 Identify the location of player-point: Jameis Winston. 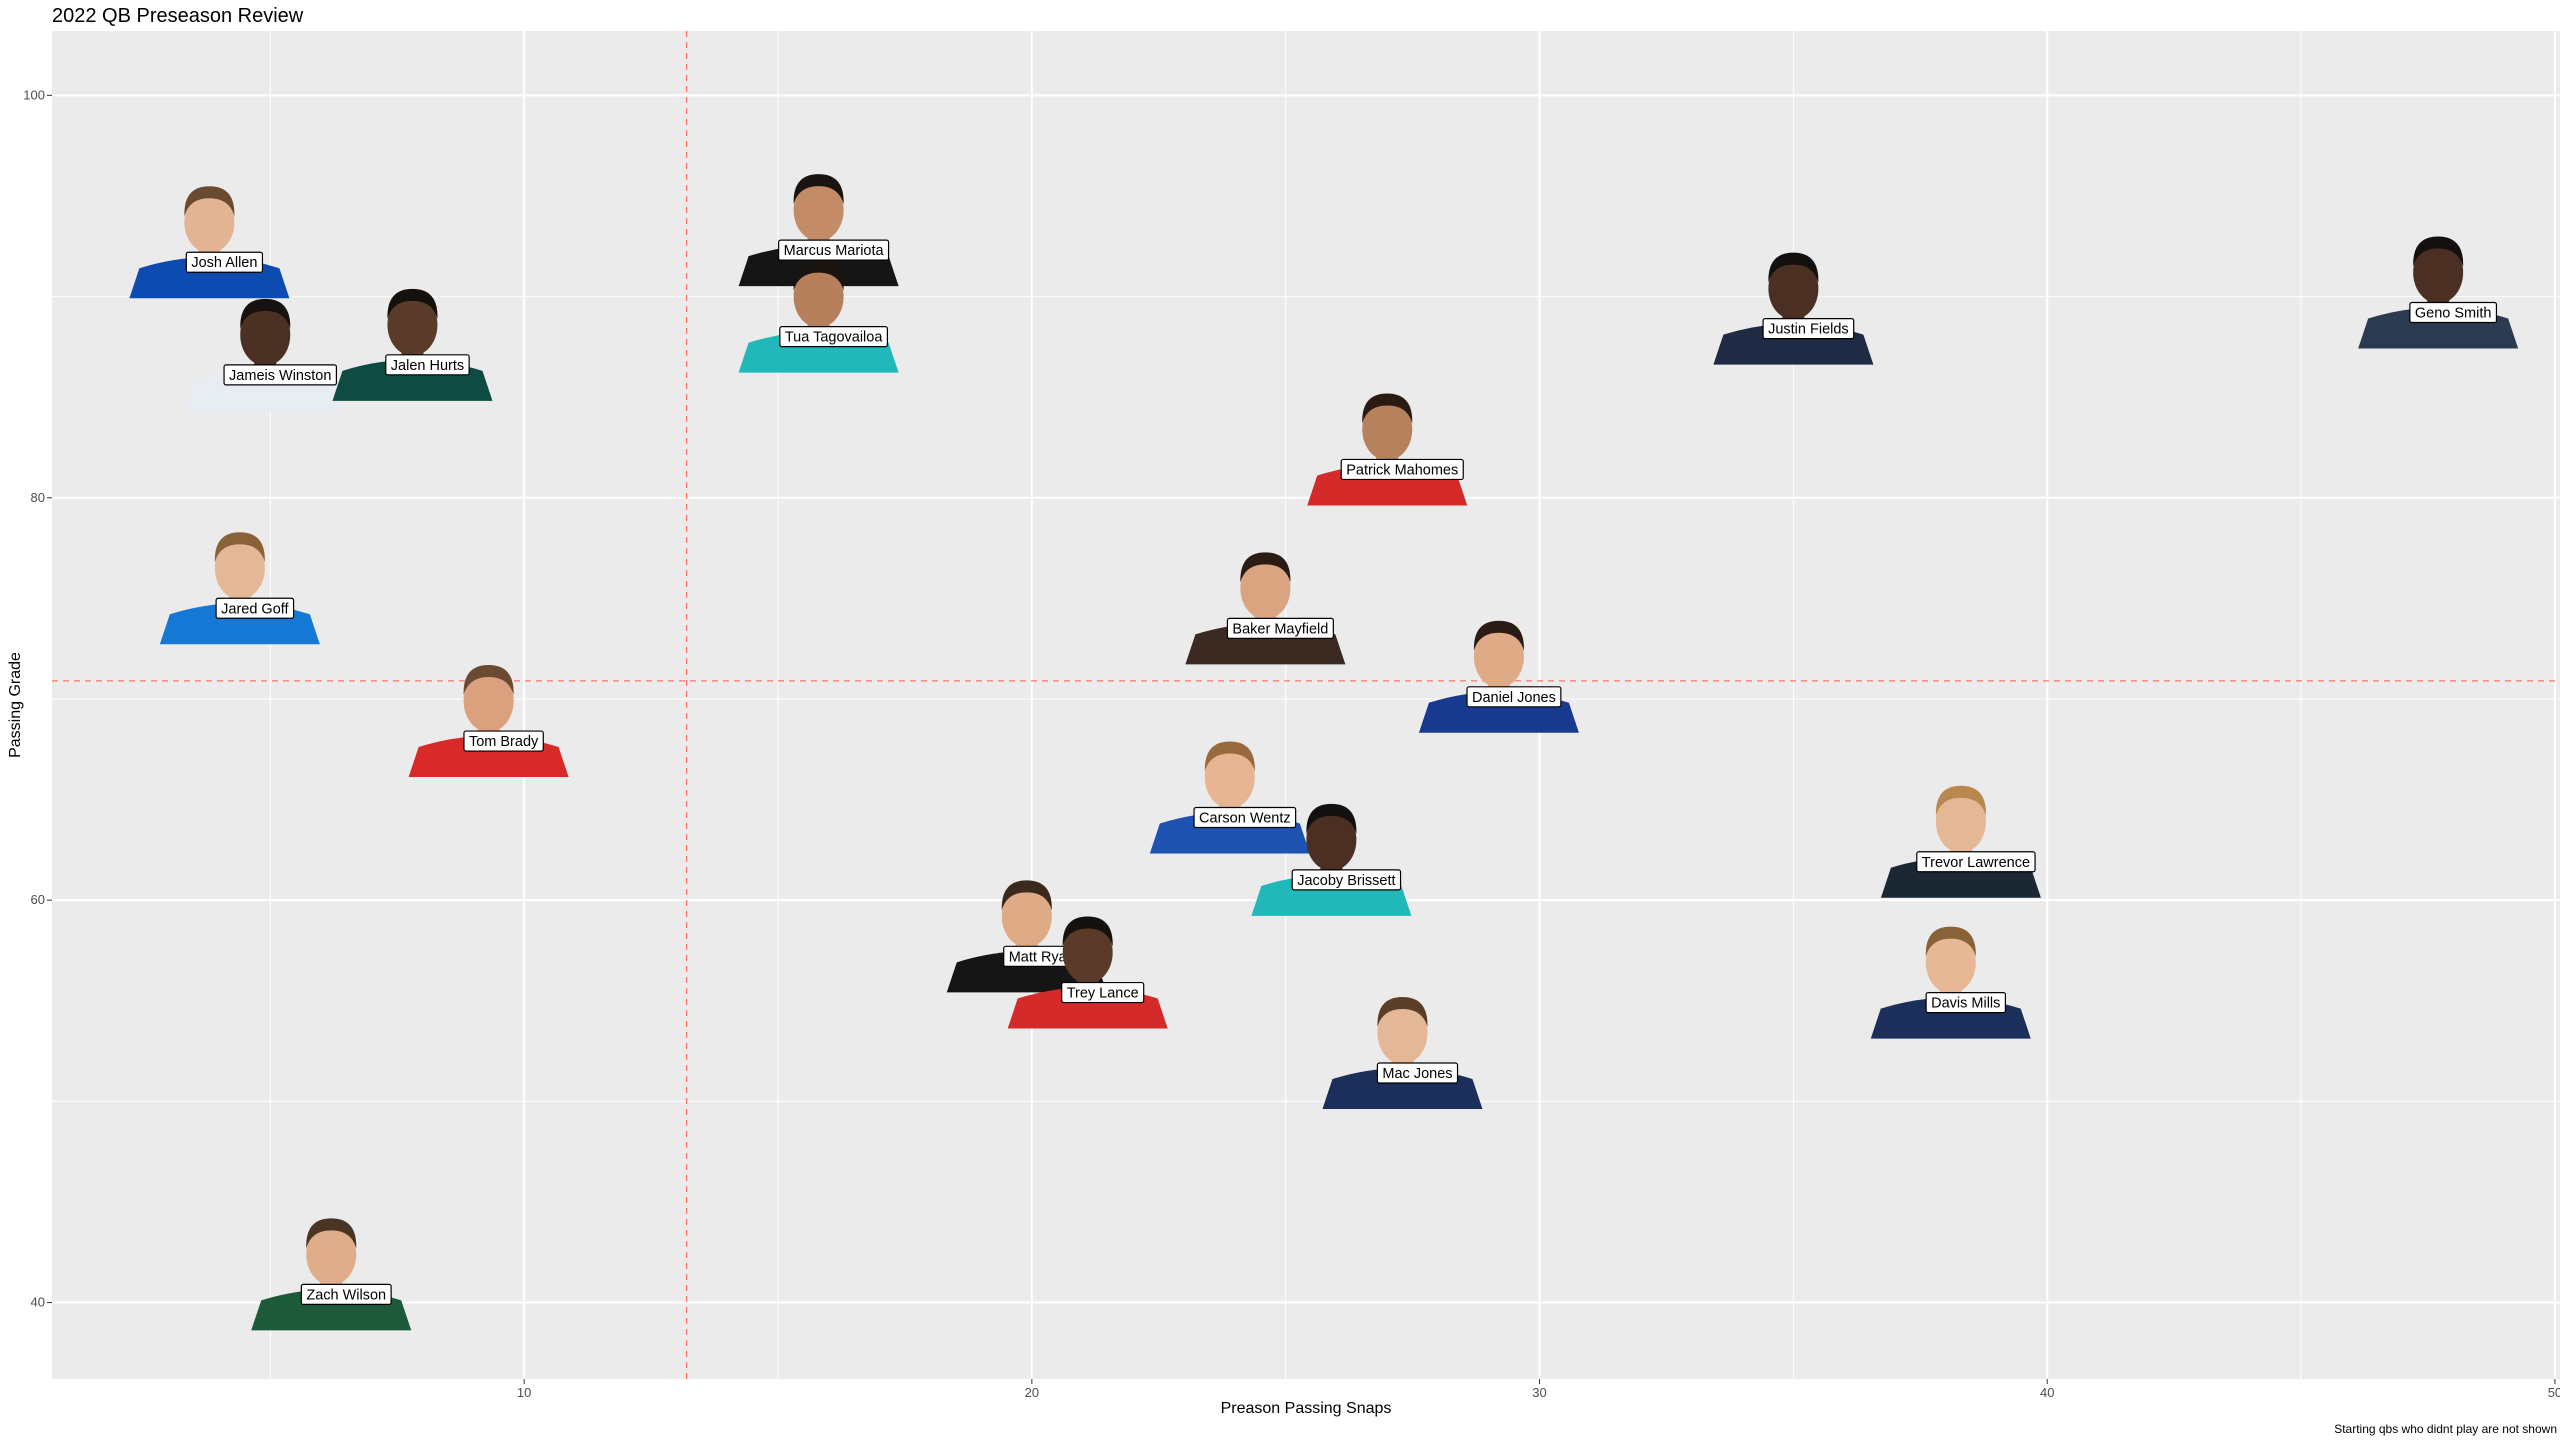
(265, 354).